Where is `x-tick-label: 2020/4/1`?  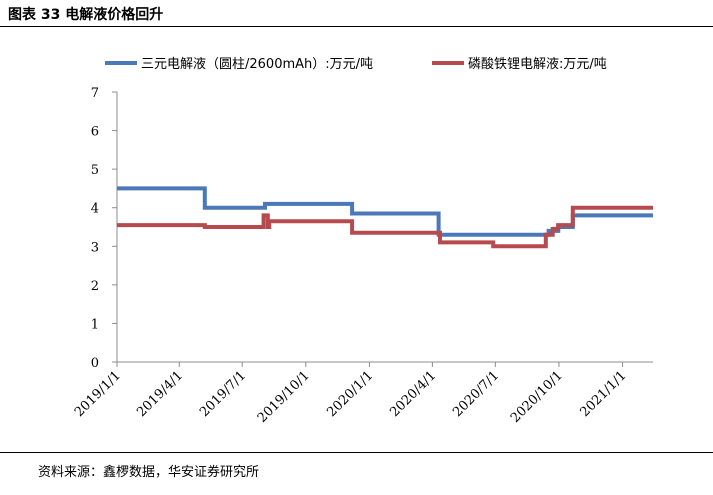 x-tick-label: 2020/4/1 is located at coordinates (413, 394).